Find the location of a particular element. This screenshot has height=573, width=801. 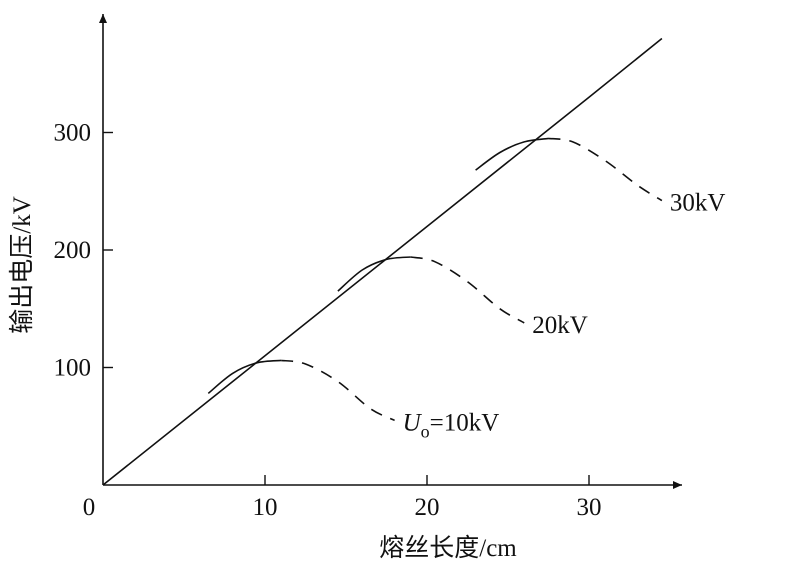

y-axis-label: 输出电压/kV is located at coordinates (22, 265).